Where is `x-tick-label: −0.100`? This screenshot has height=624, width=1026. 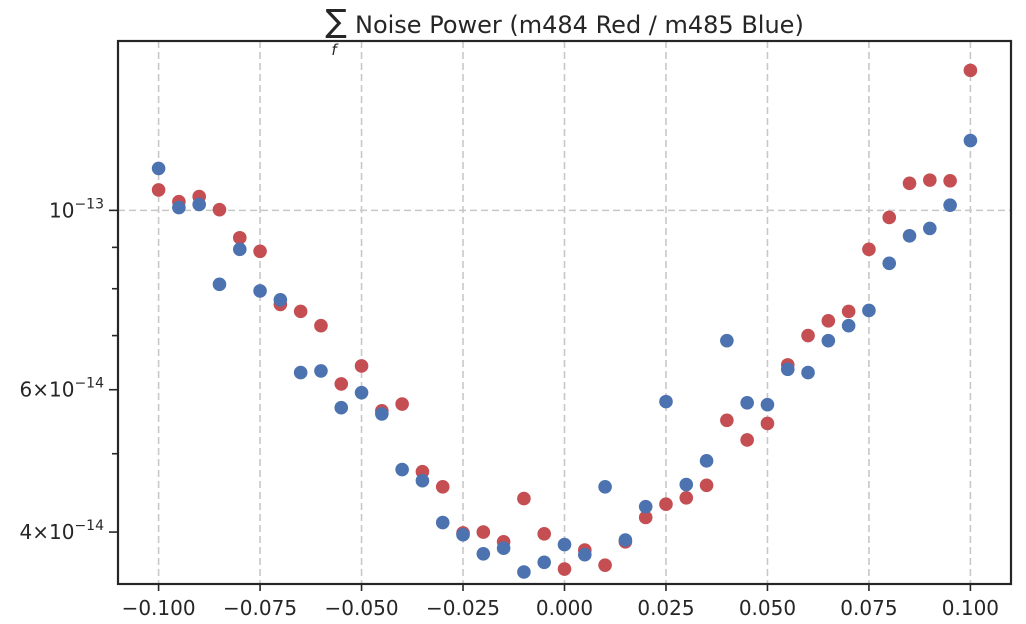 x-tick-label: −0.100 is located at coordinates (159, 608).